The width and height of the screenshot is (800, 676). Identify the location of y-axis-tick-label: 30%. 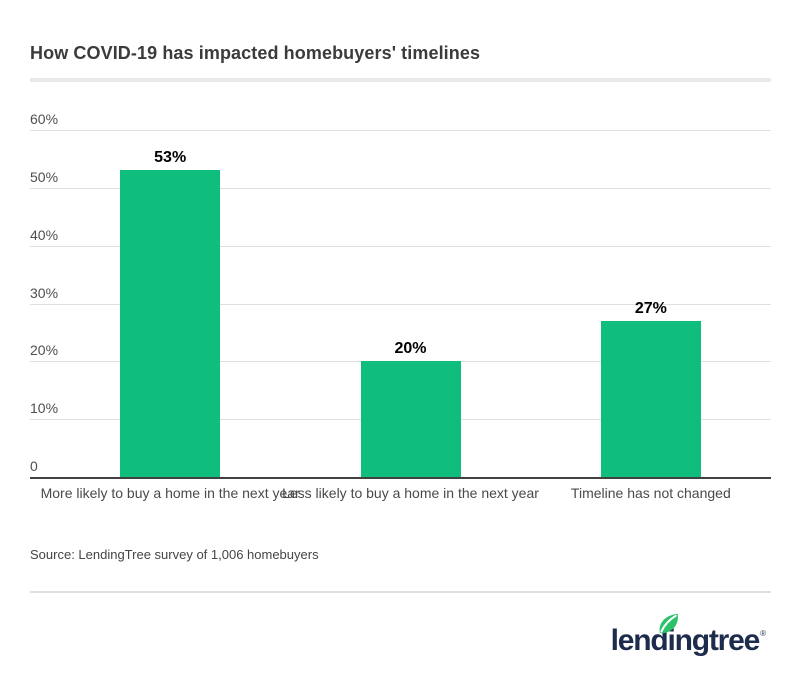
(44, 292).